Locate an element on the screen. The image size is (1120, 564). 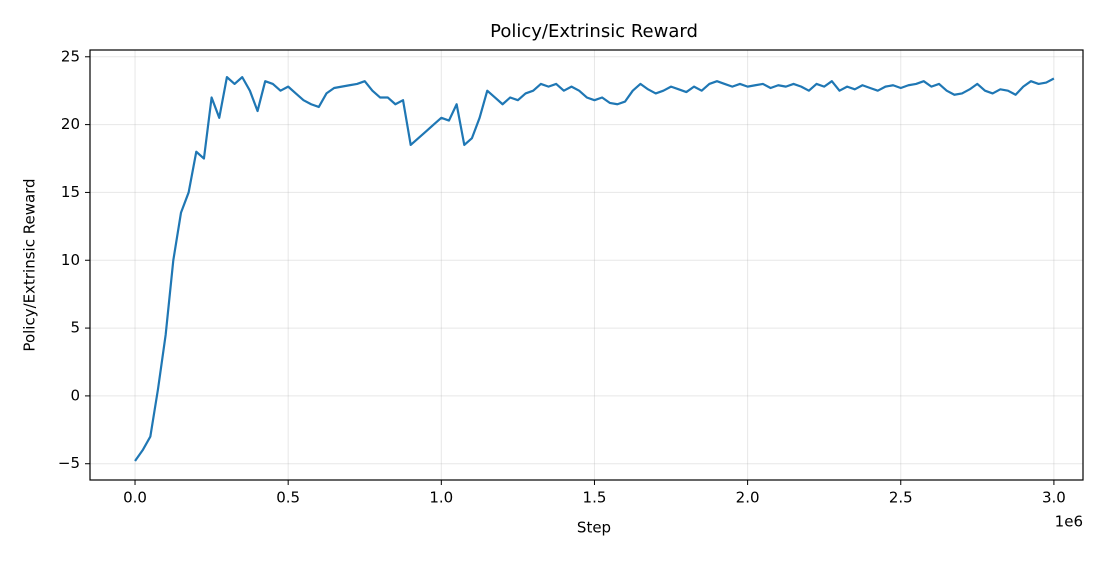
y-tick-label: 5 is located at coordinates (75, 328).